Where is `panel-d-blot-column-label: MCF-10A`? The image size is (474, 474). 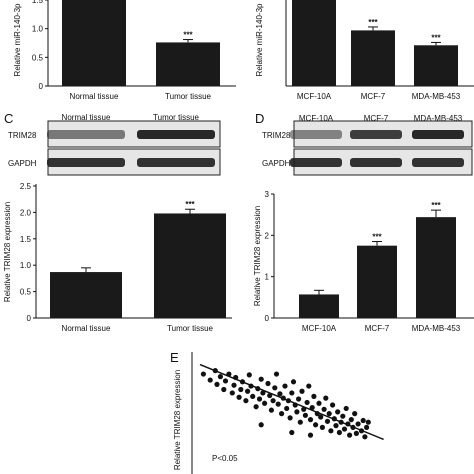
panel-d-blot-column-label: MCF-10A is located at coordinates (316, 118).